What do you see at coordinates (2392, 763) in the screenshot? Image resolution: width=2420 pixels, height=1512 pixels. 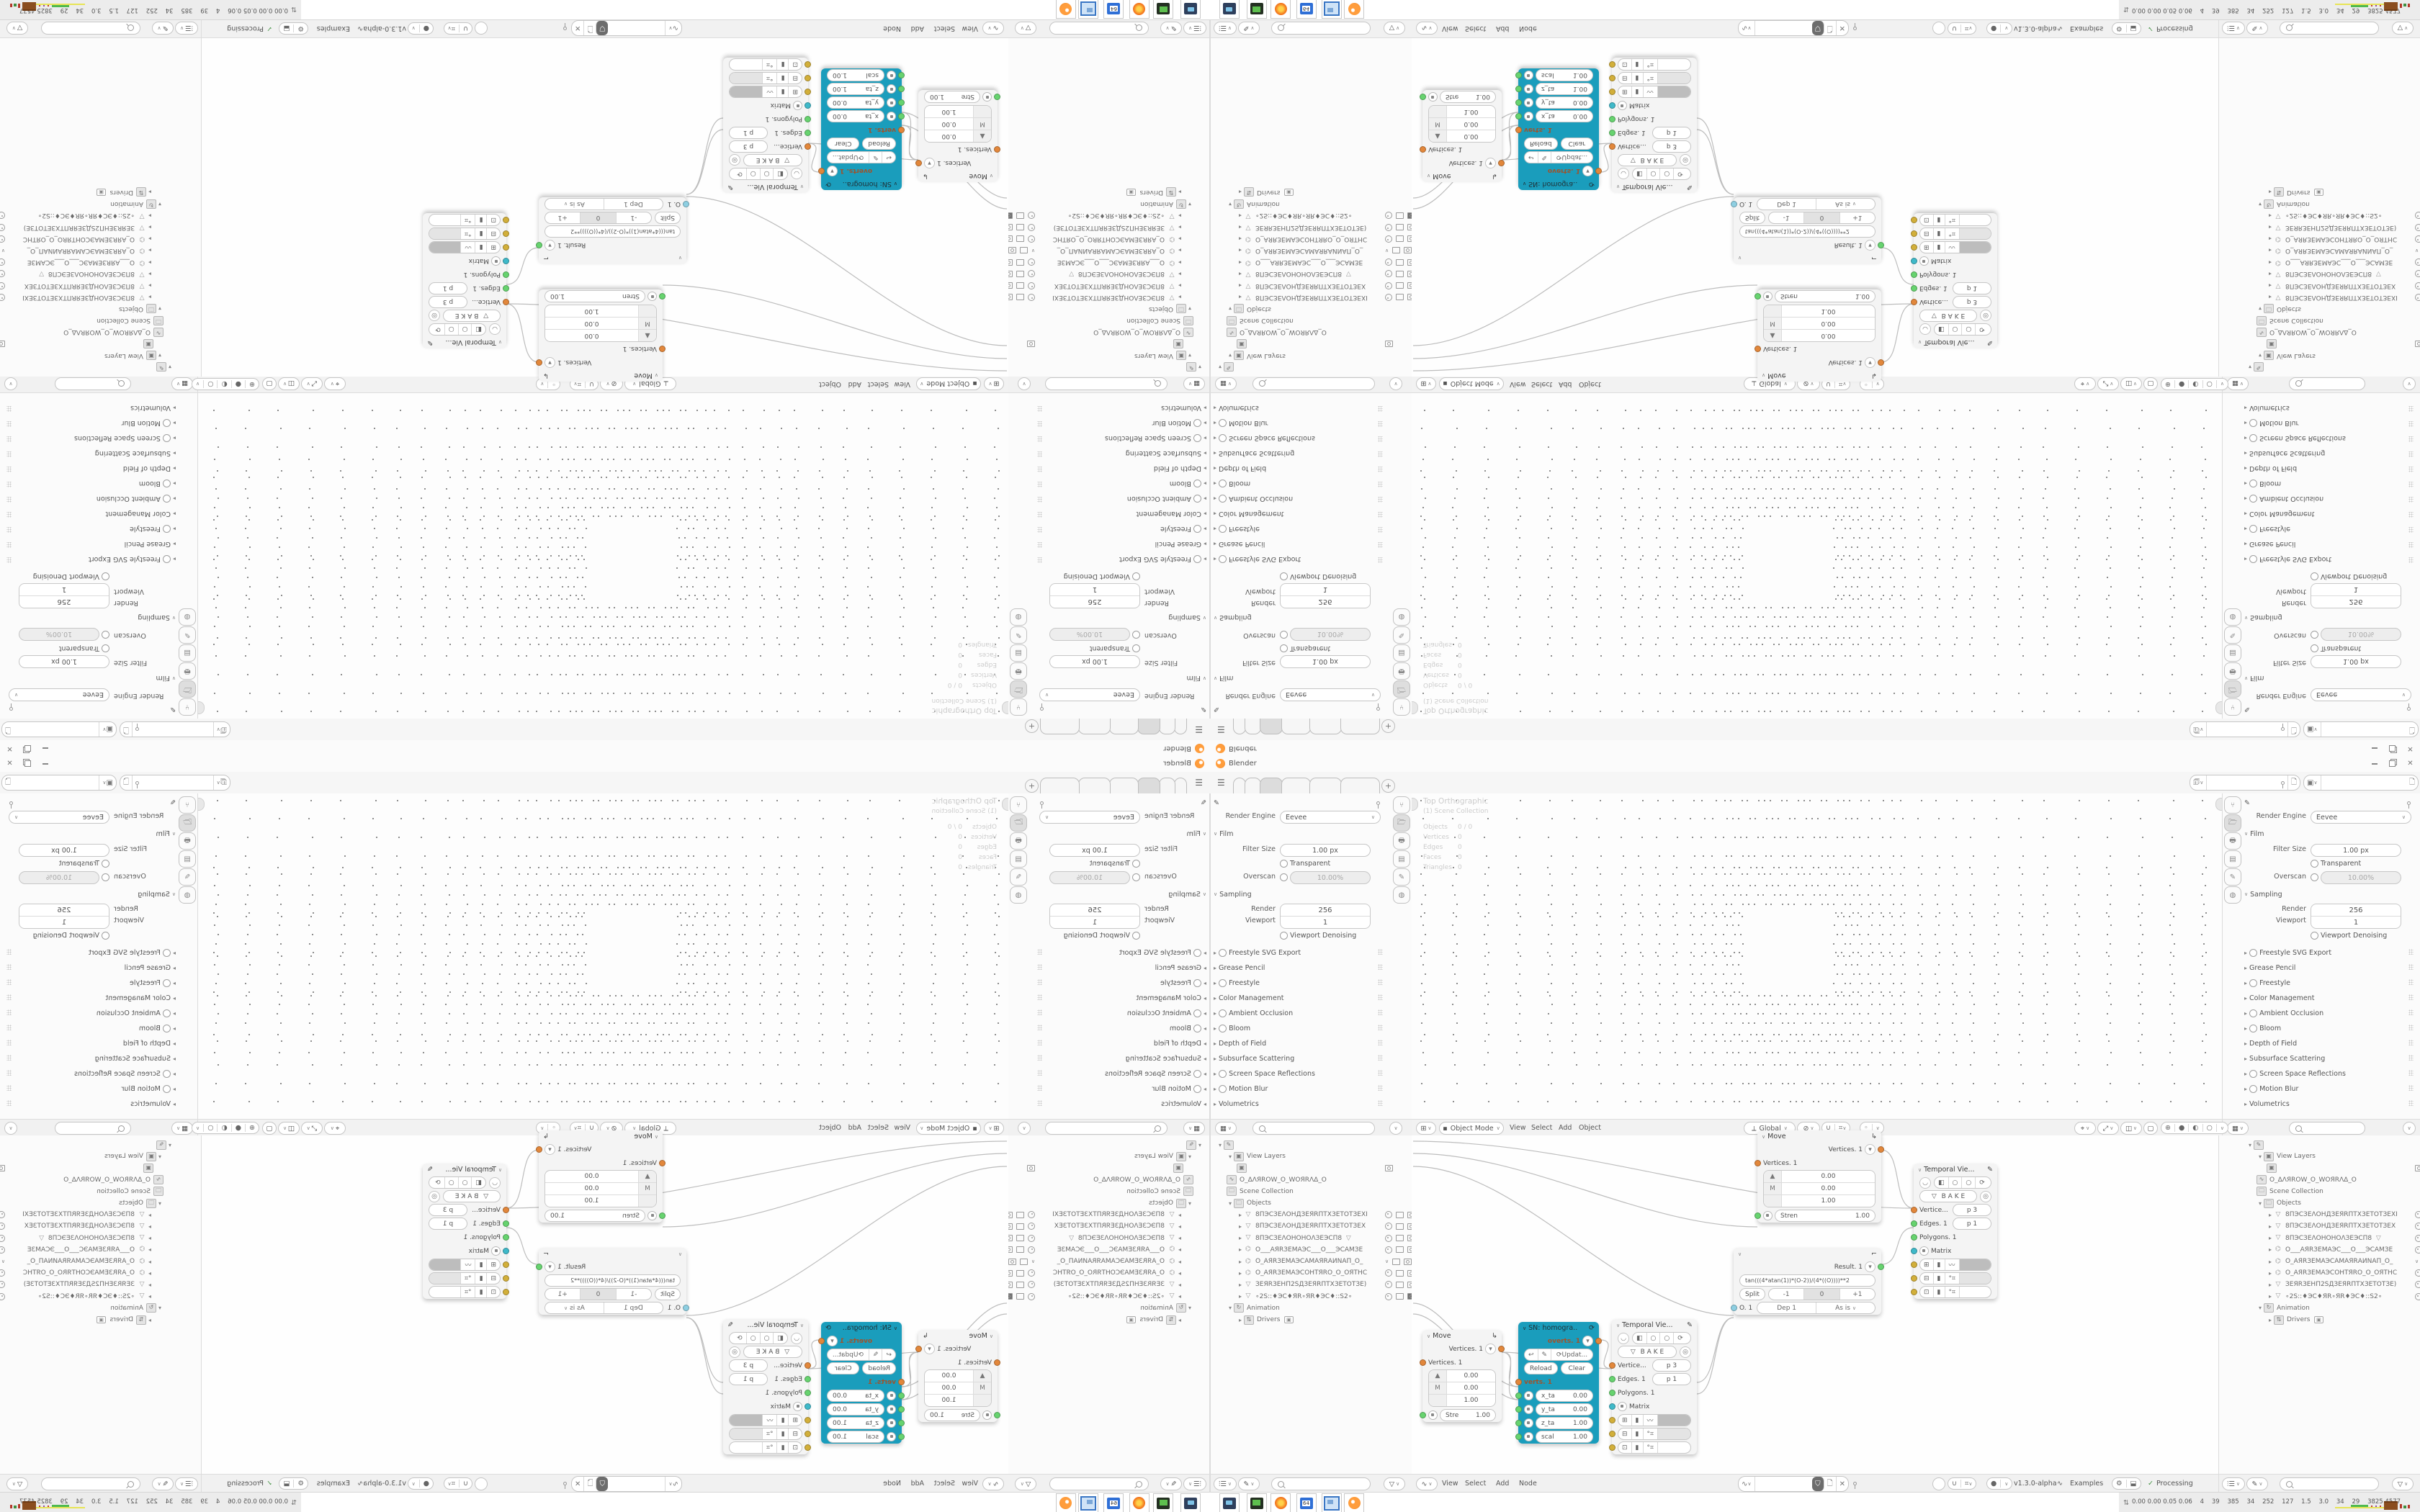 I see `restore-button` at bounding box center [2392, 763].